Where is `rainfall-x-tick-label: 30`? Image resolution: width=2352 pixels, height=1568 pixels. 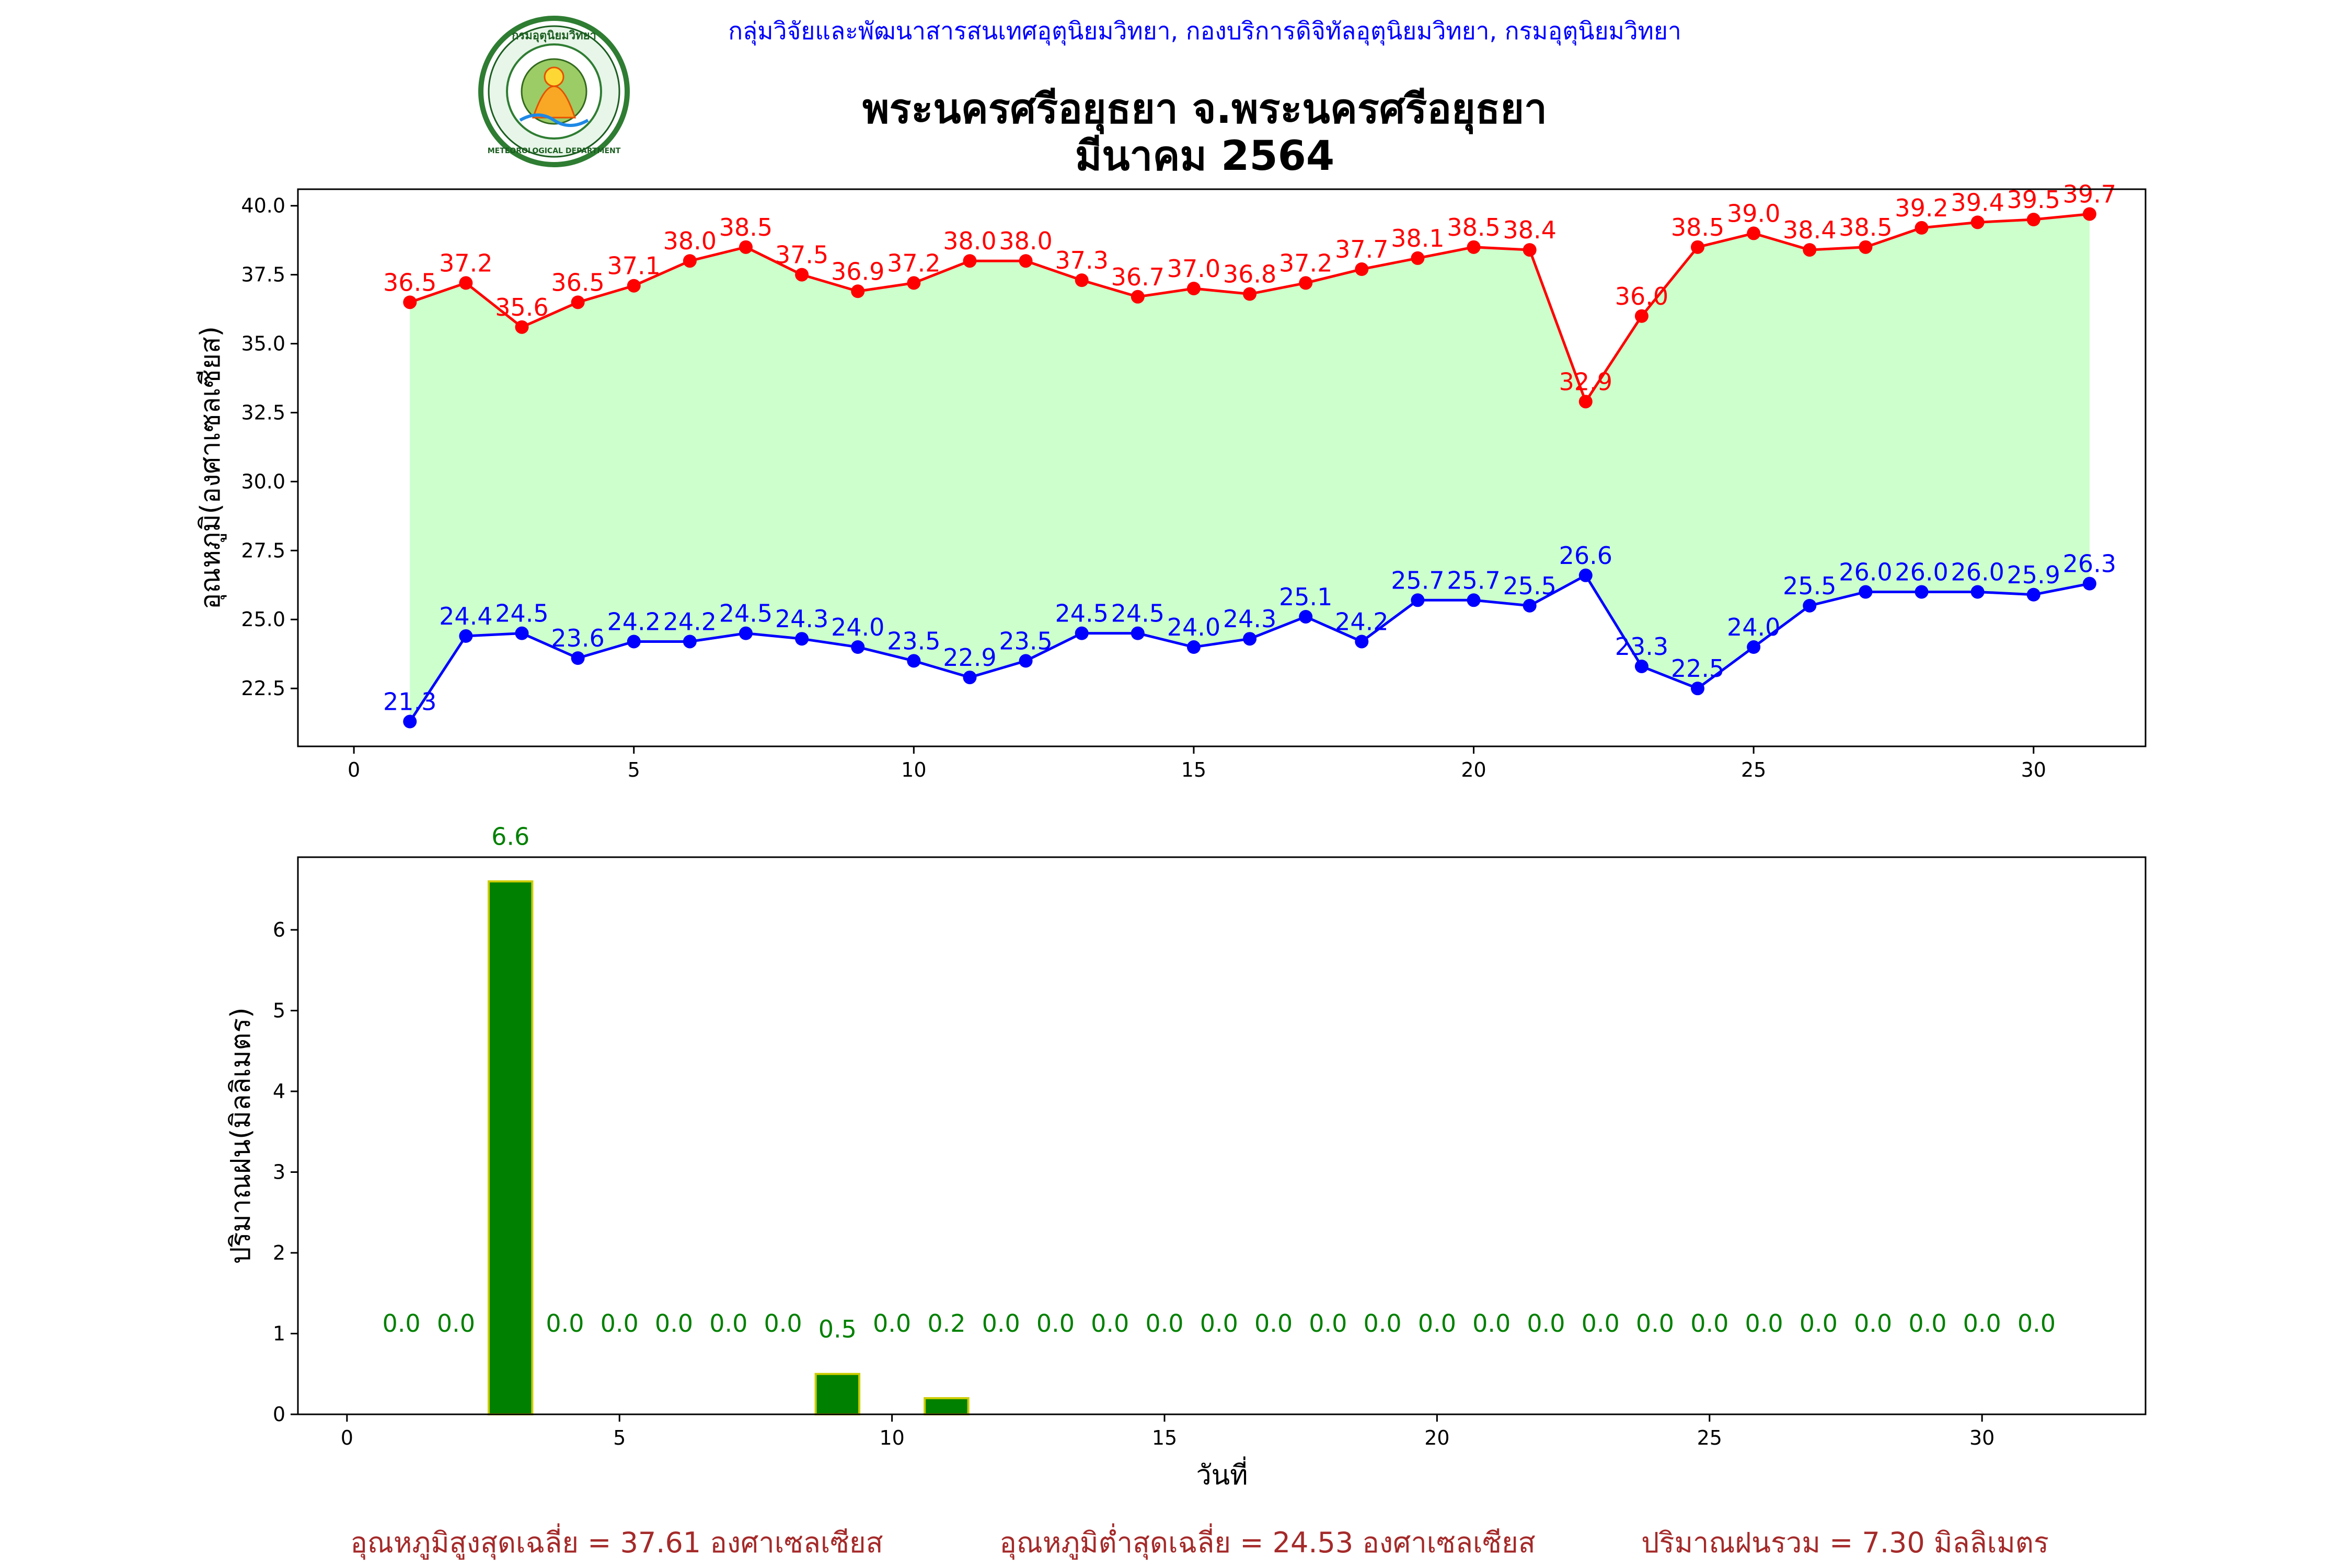
rainfall-x-tick-label: 30 is located at coordinates (1981, 1437).